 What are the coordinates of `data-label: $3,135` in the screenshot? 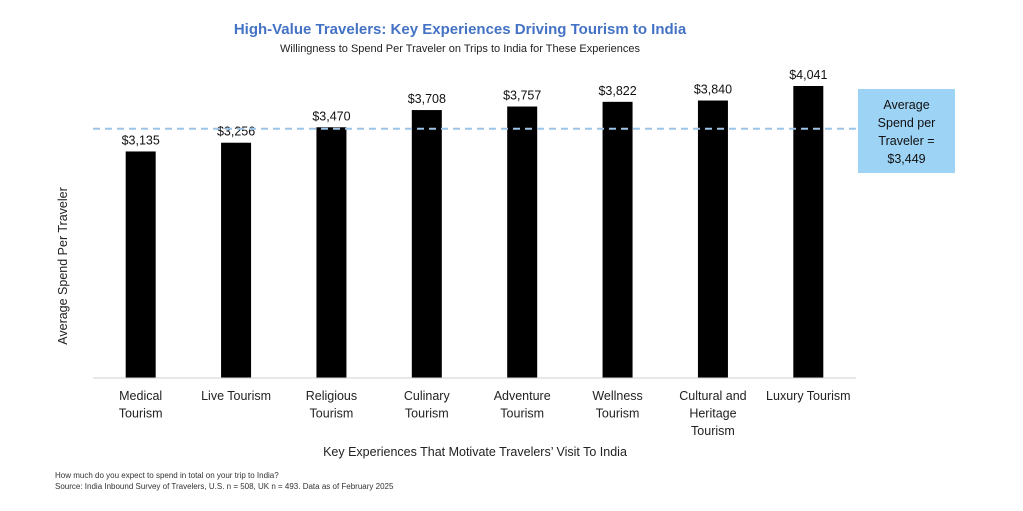 It's located at (141, 140).